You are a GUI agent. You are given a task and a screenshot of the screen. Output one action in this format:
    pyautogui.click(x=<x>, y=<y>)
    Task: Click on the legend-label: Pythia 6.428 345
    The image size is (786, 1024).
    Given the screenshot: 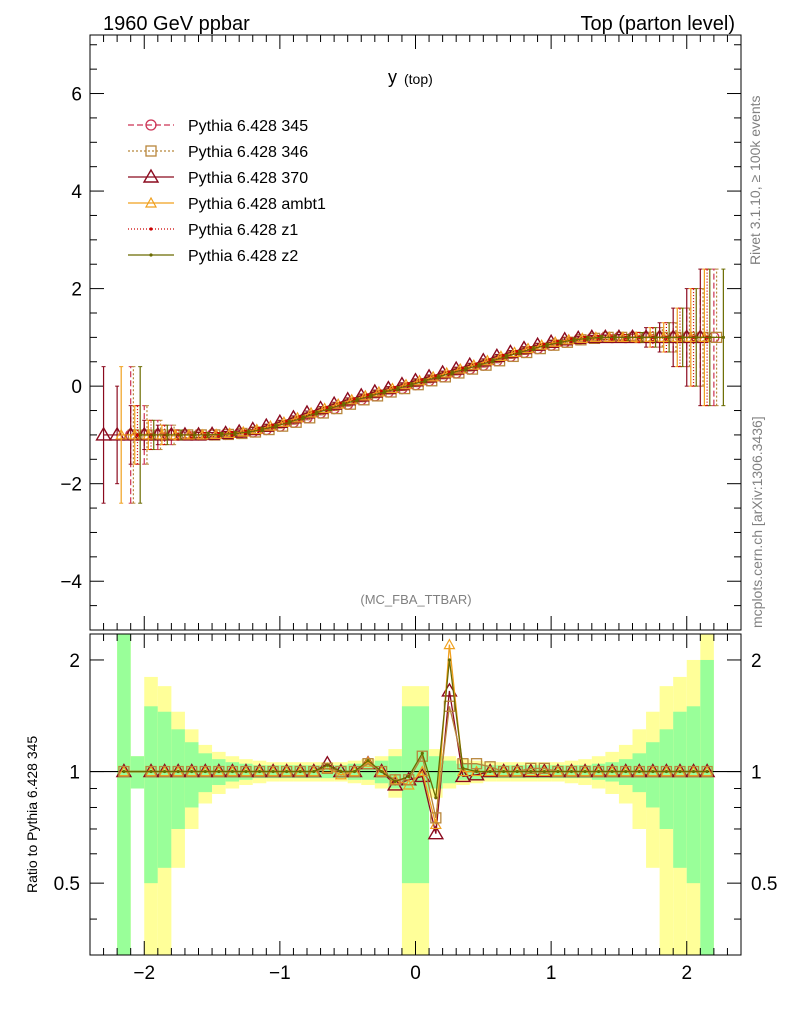 What is the action you would take?
    pyautogui.click(x=248, y=126)
    